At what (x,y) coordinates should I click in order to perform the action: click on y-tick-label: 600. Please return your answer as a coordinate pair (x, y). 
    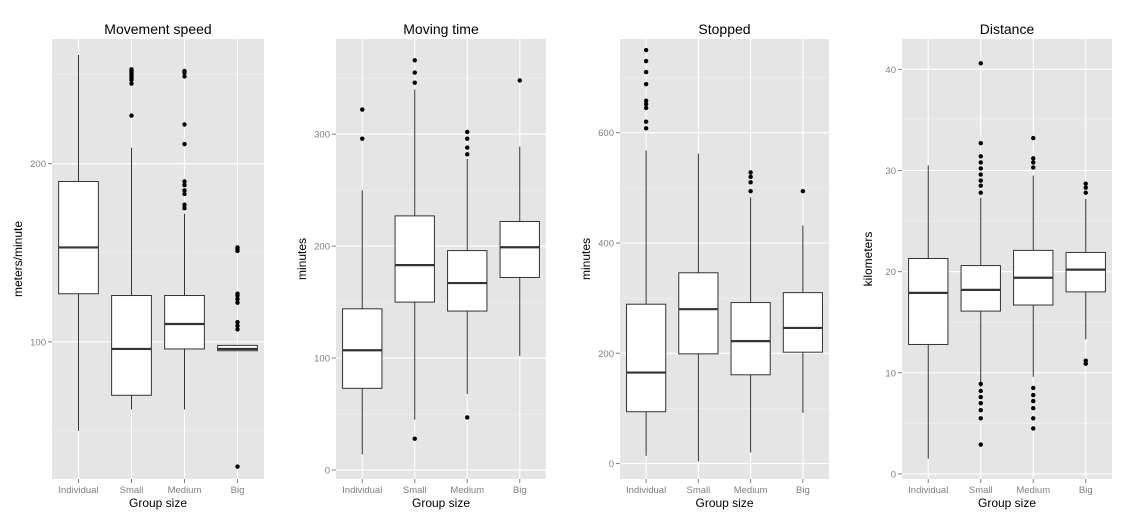
    Looking at the image, I should click on (606, 133).